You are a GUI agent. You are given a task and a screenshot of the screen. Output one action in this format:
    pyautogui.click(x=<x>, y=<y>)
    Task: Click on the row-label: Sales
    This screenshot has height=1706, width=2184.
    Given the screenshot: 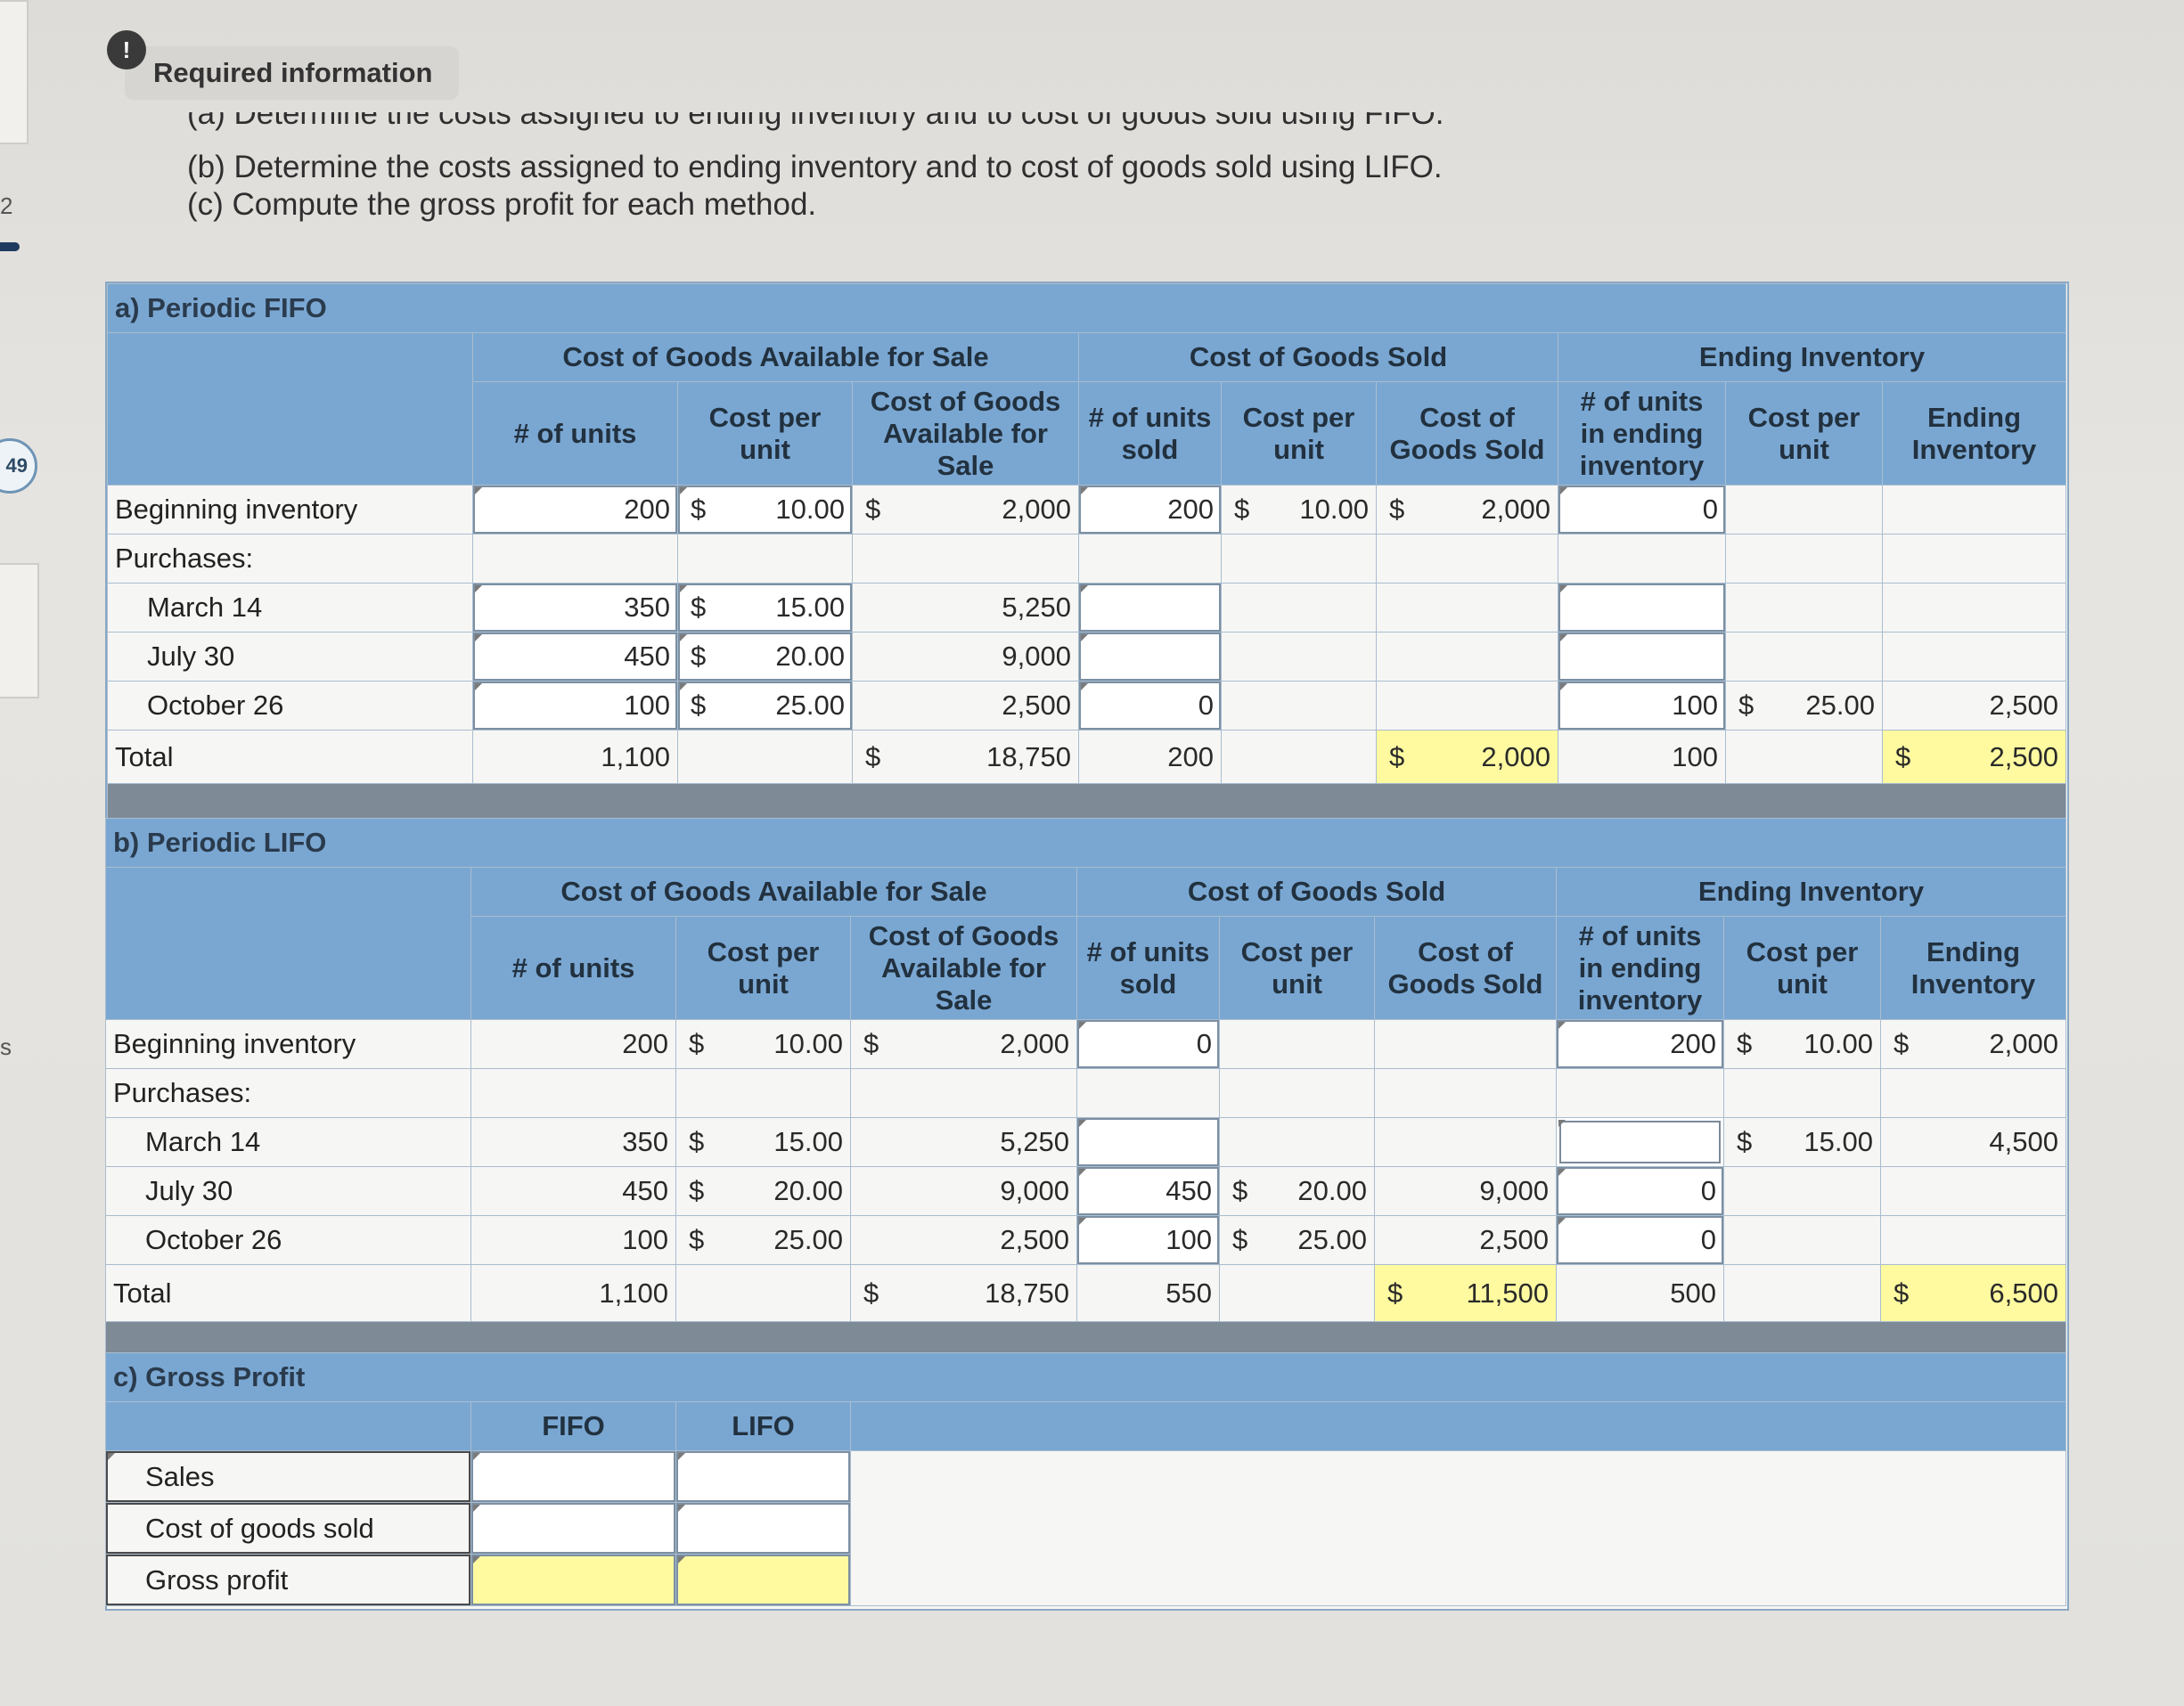 What is the action you would take?
    pyautogui.click(x=288, y=1476)
    